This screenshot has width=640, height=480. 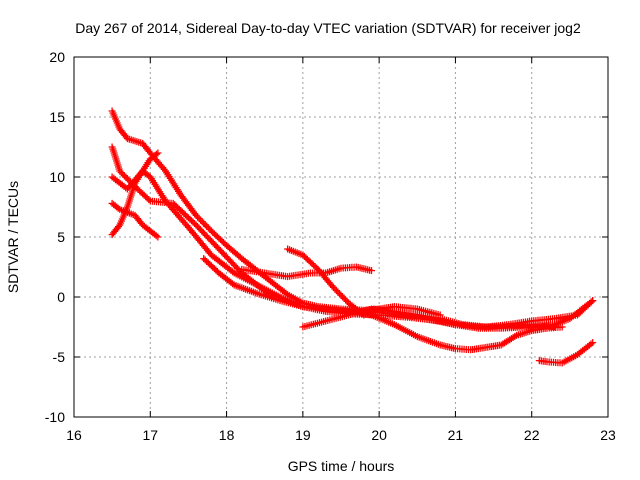 I want to click on y-tick-label: 10, so click(x=57, y=177).